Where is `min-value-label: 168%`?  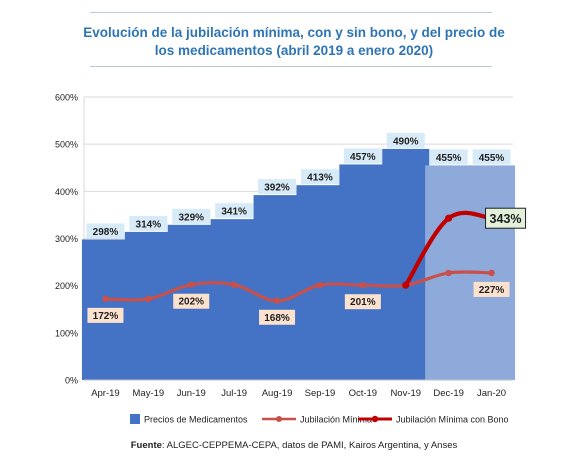
min-value-label: 168% is located at coordinates (277, 318).